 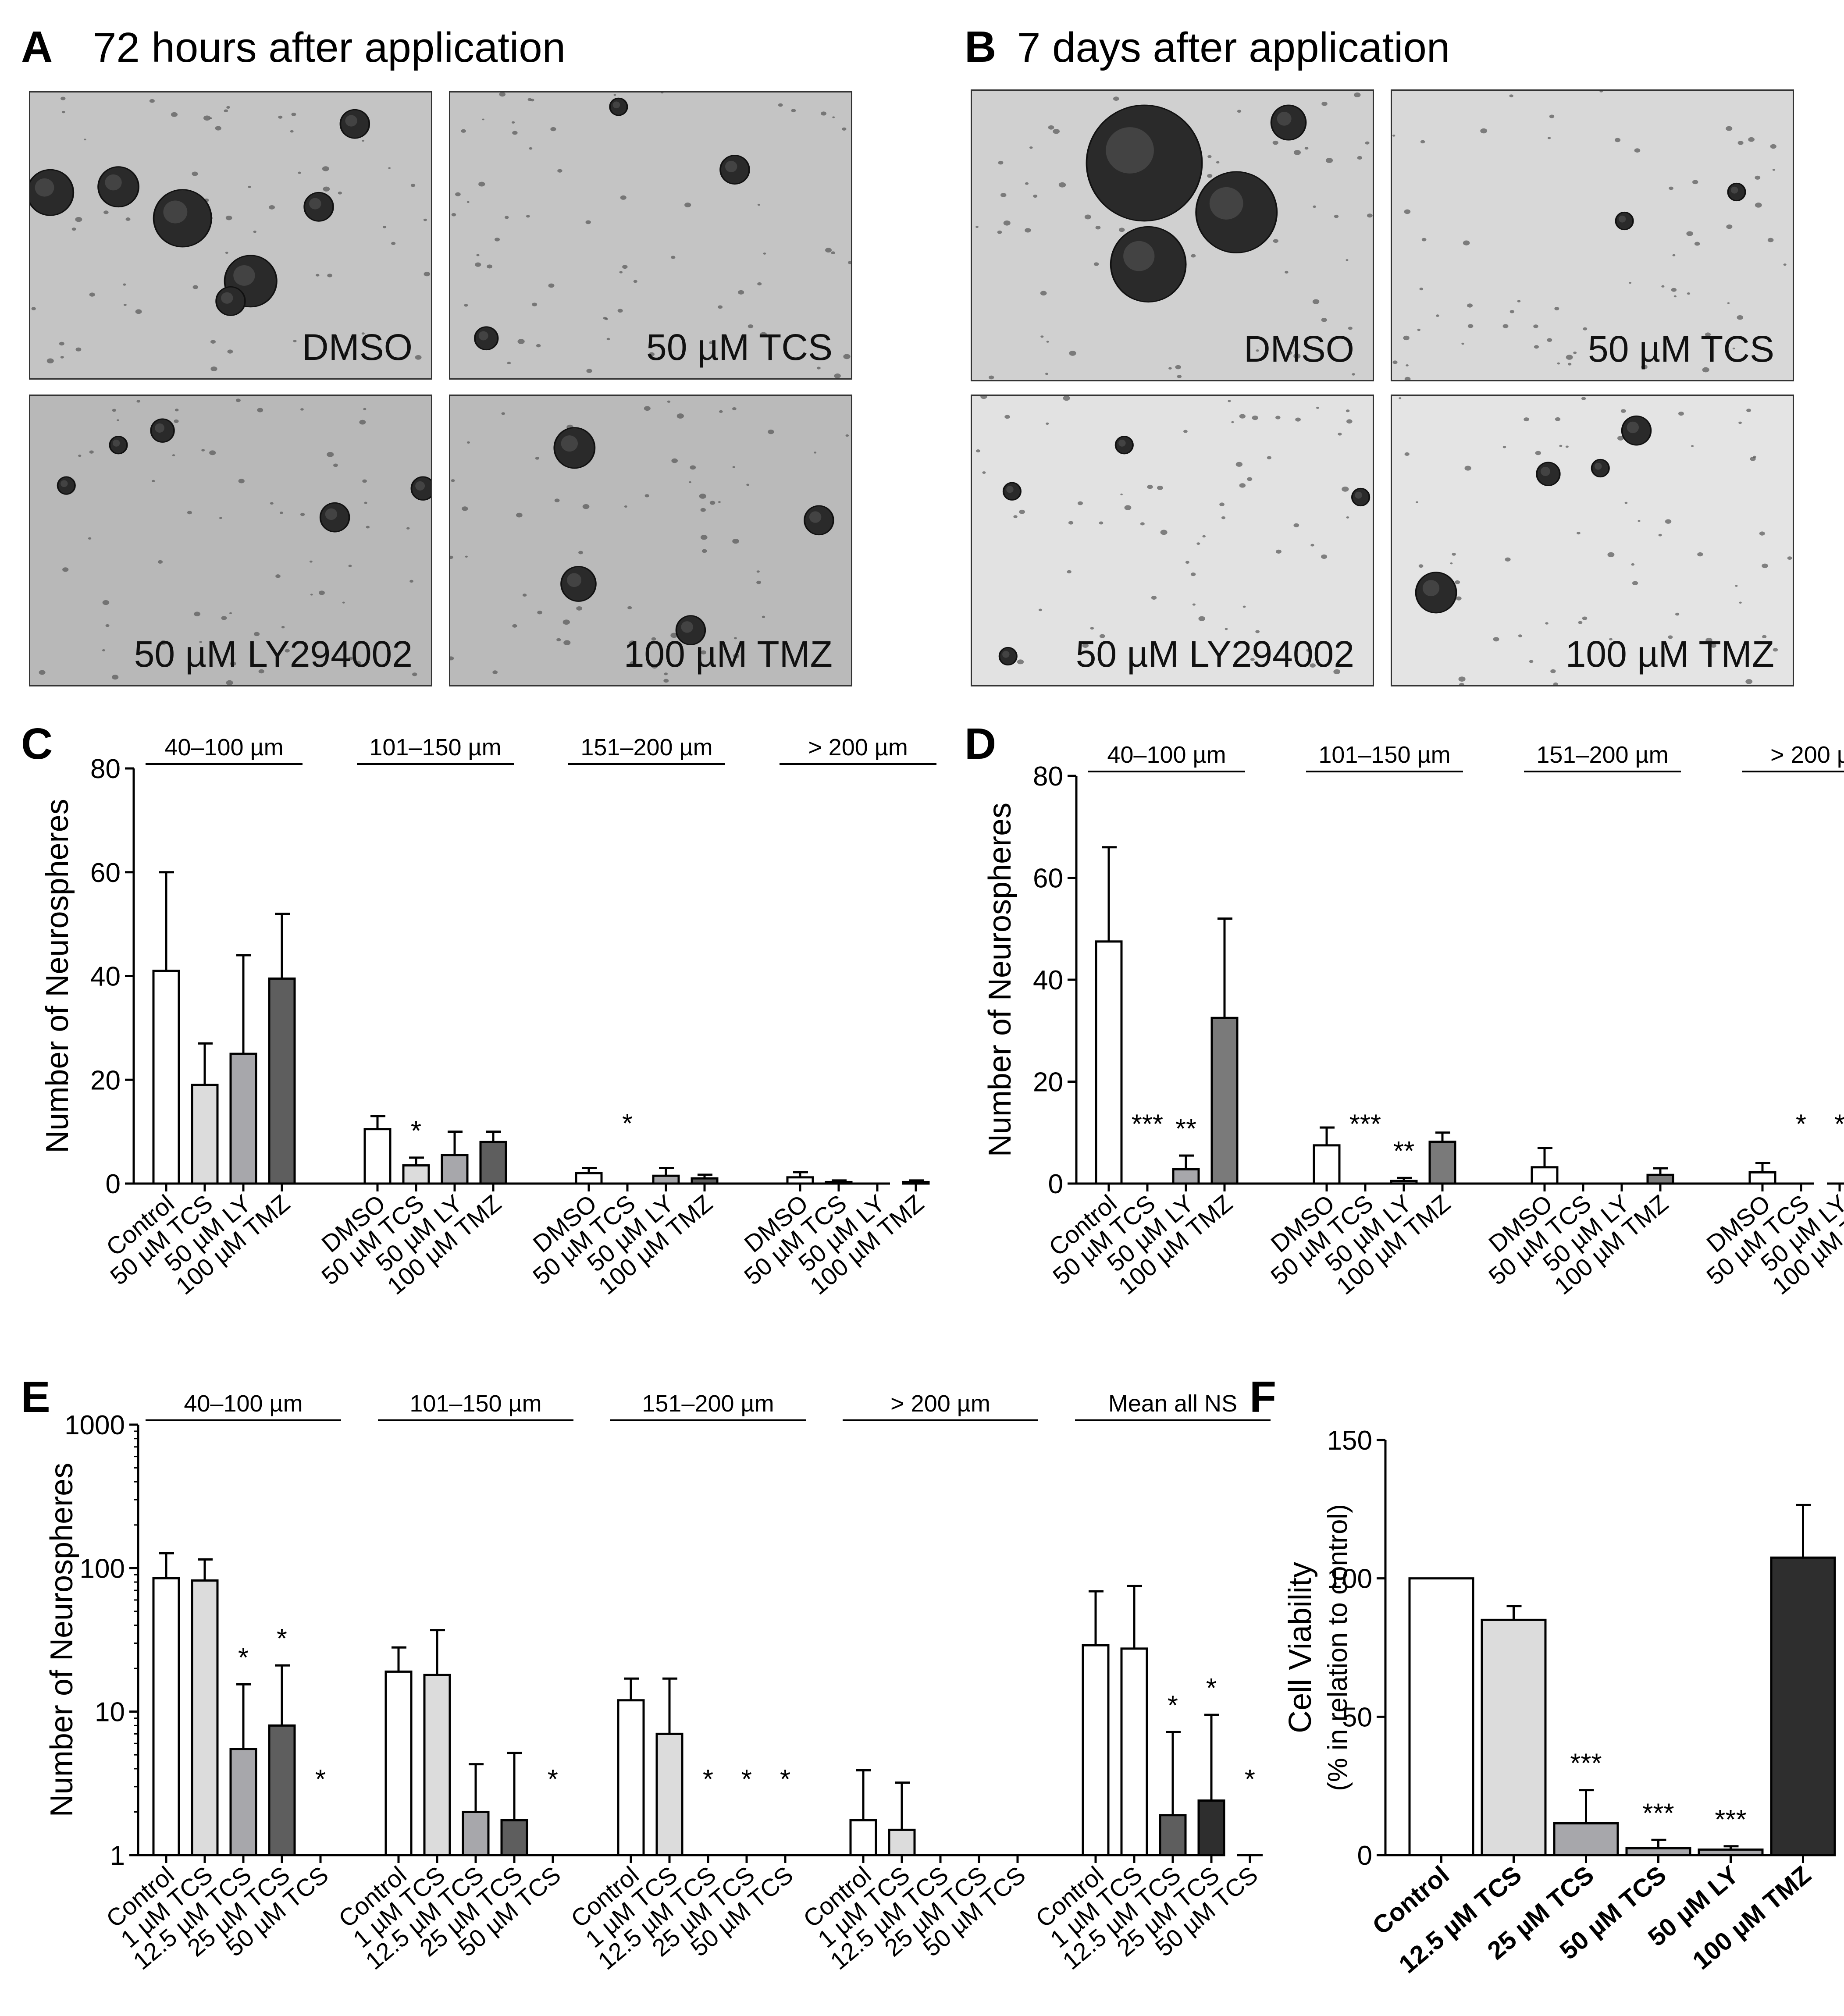 I want to click on x-tick-label: 25 µM TCS, so click(x=238, y=1911).